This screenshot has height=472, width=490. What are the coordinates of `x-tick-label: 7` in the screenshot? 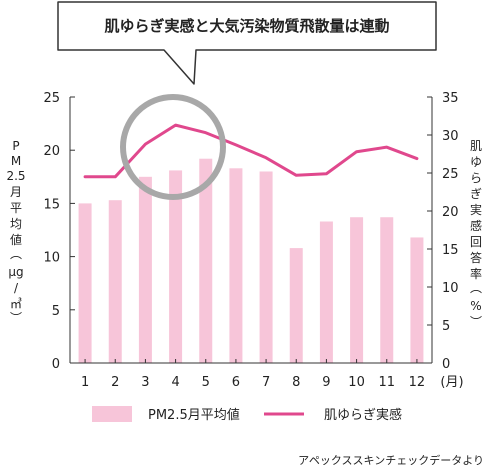 It's located at (266, 382).